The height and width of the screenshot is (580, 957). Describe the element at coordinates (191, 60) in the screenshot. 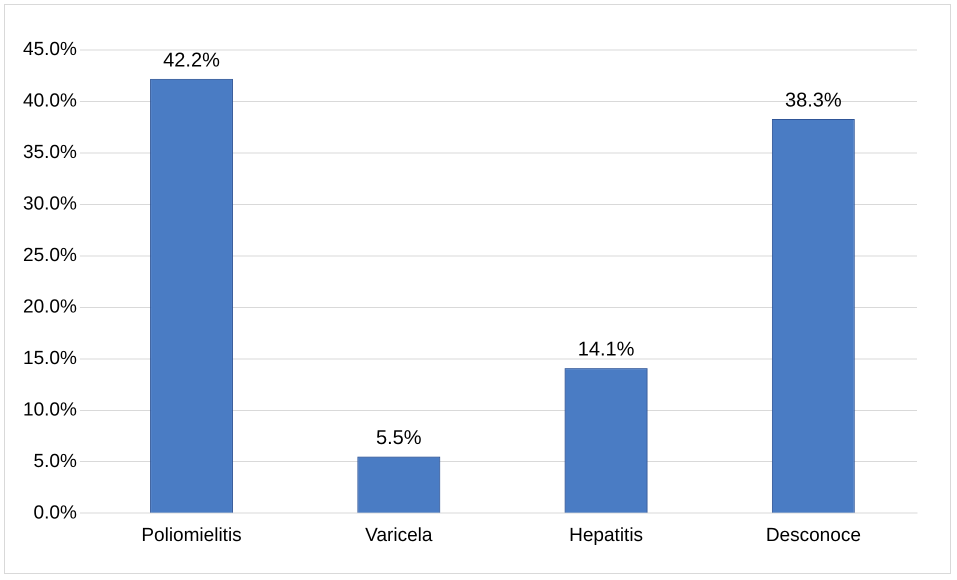

I see `data-label: 42.2%` at that location.